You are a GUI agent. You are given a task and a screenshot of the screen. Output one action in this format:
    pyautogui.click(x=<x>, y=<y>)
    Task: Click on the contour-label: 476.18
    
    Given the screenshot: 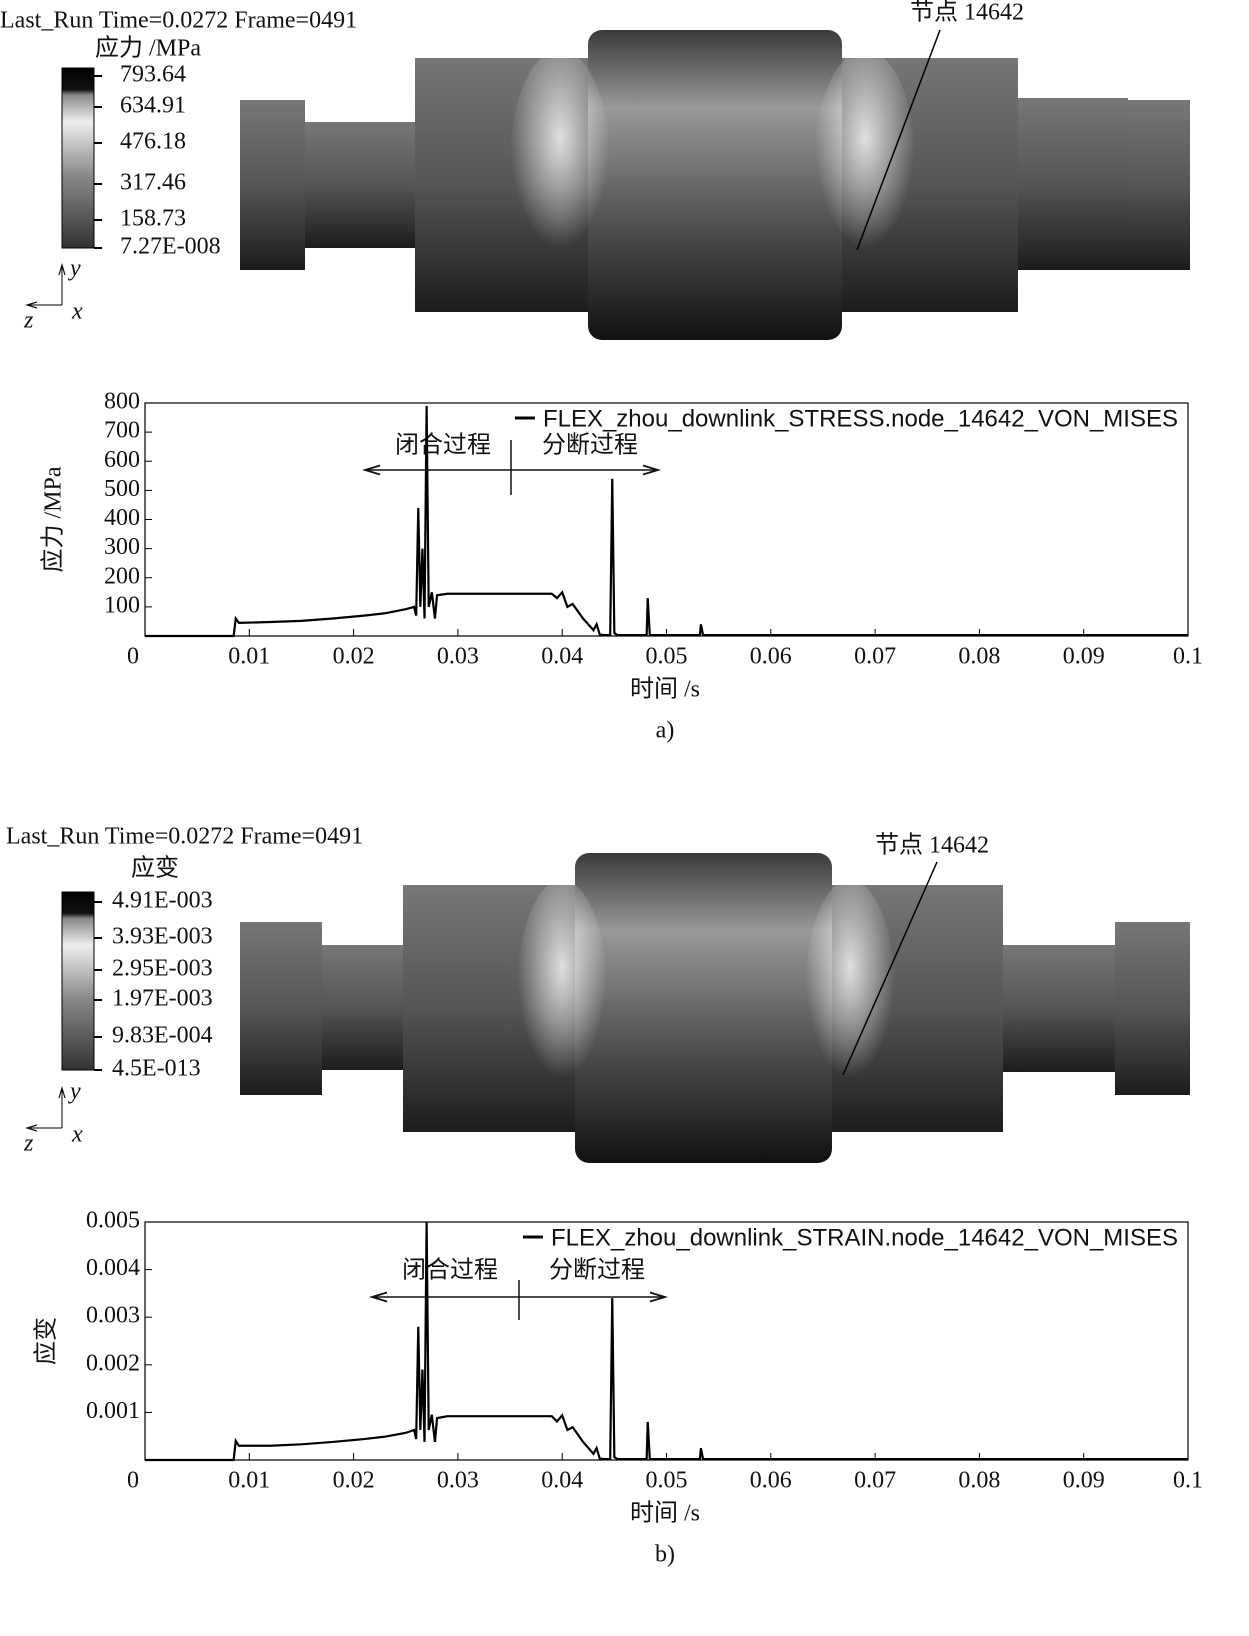 What is the action you would take?
    pyautogui.click(x=153, y=142)
    